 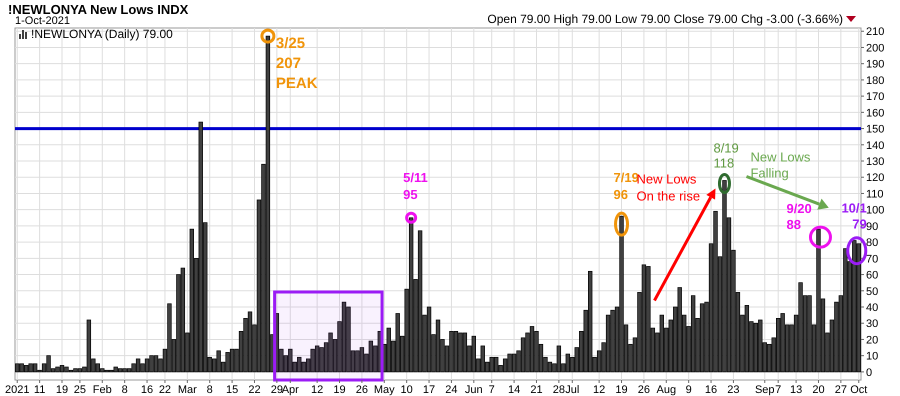 What do you see at coordinates (872, 226) in the screenshot?
I see `y-tick-label: 90` at bounding box center [872, 226].